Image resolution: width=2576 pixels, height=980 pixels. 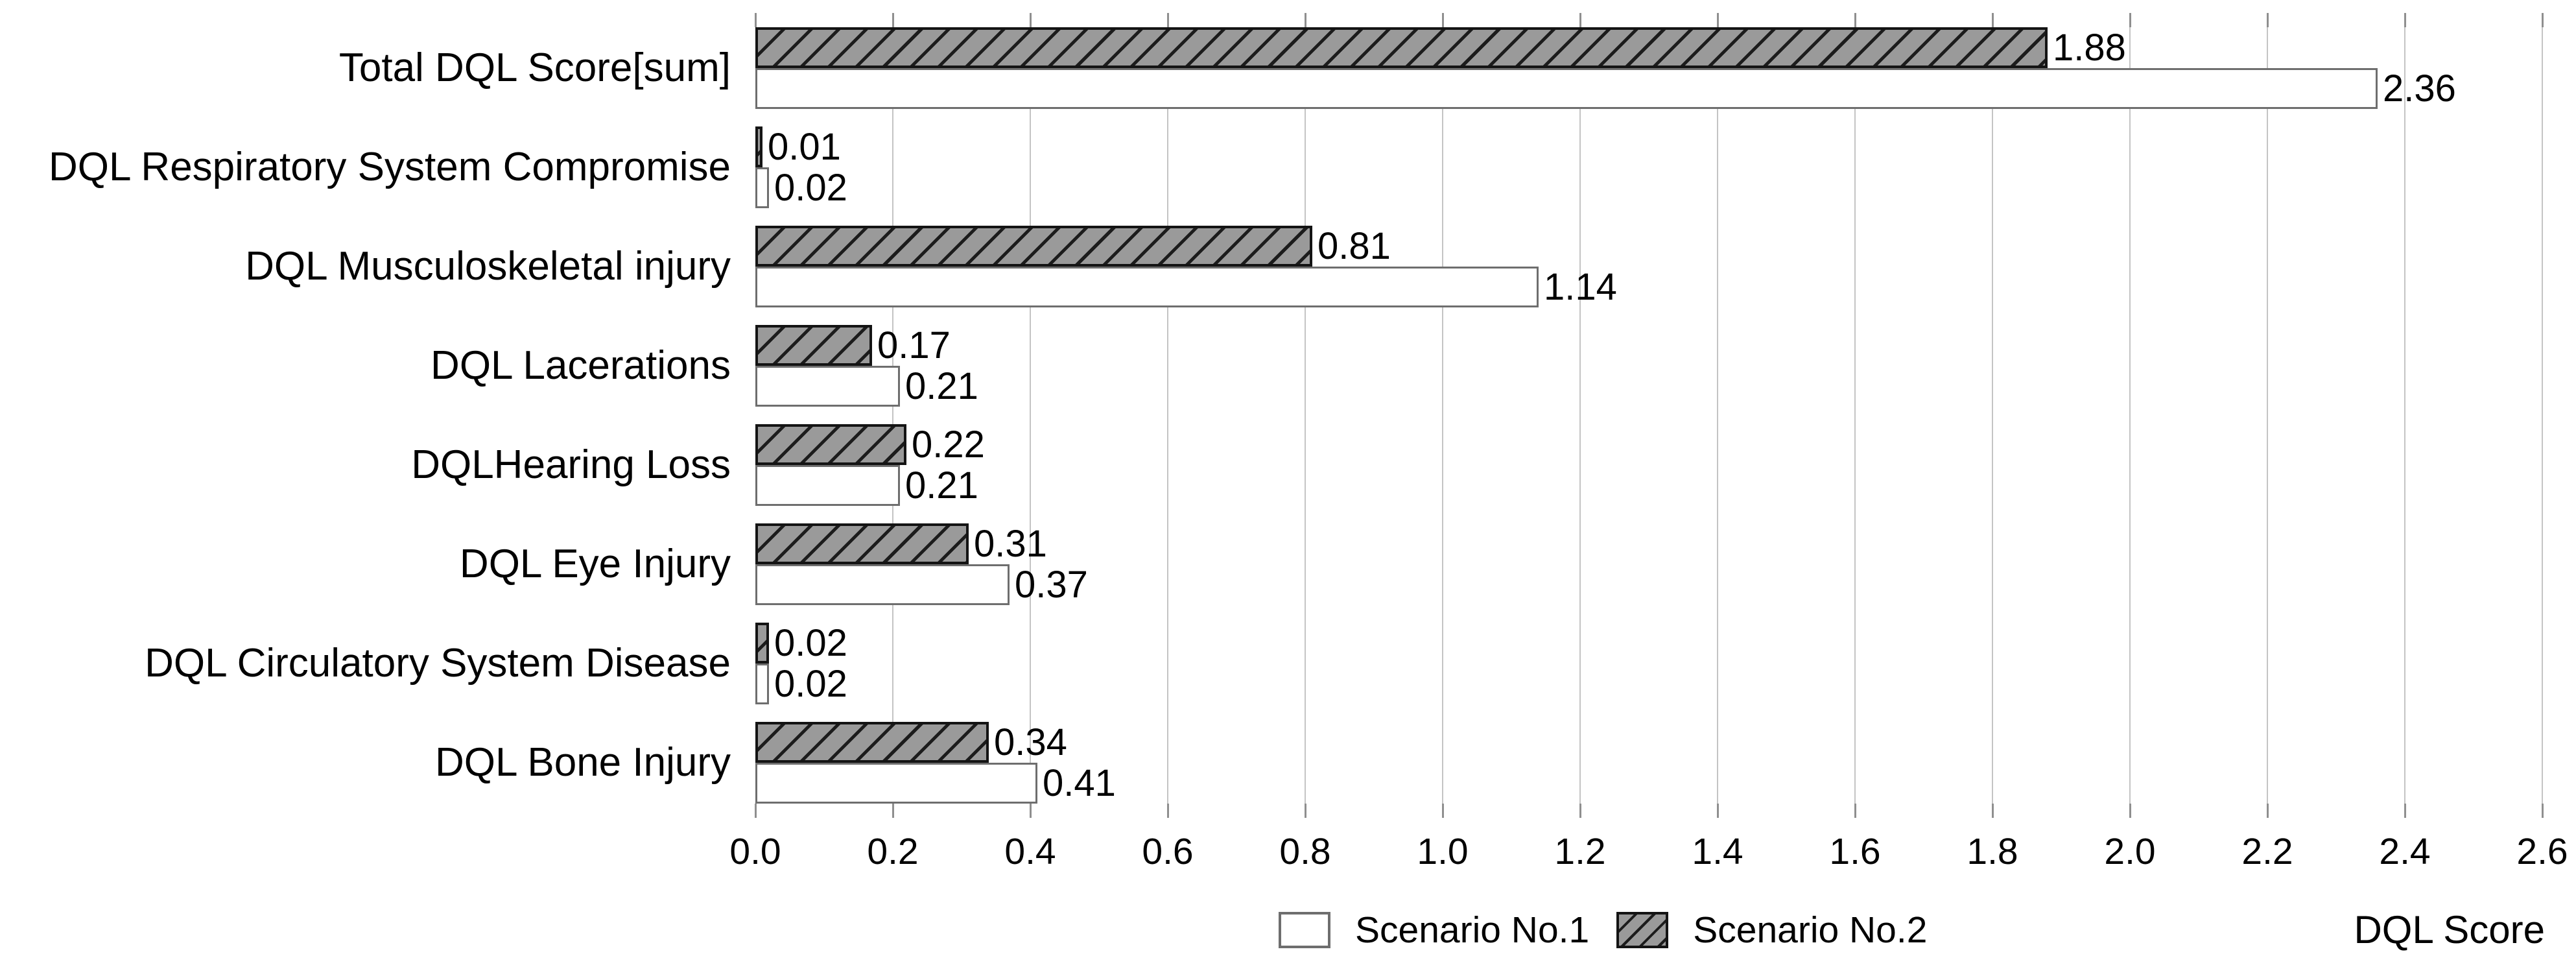 I want to click on x-axis-tick-label: 0.6, so click(x=1168, y=851).